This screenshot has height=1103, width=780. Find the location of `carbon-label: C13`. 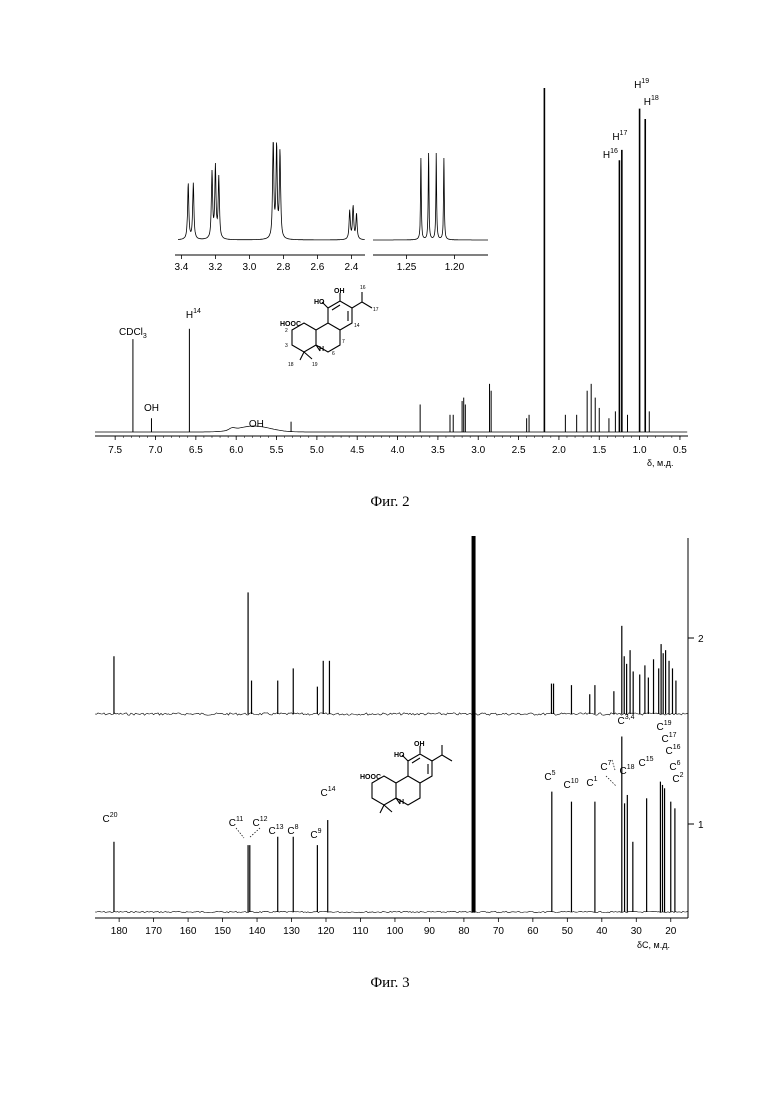

carbon-label: C13 is located at coordinates (275, 830).